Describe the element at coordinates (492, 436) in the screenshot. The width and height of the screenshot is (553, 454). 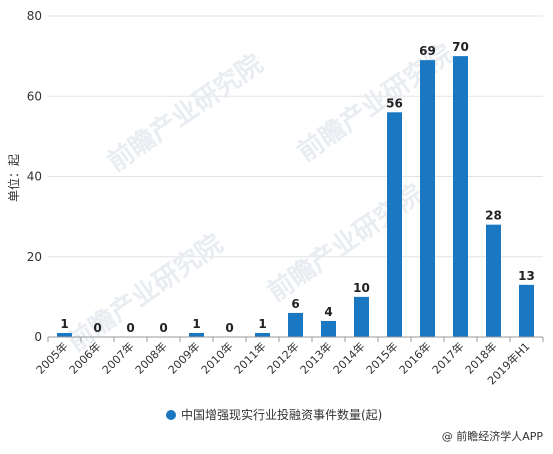
I see `source-credit: @ 前瞻经济学人APP` at that location.